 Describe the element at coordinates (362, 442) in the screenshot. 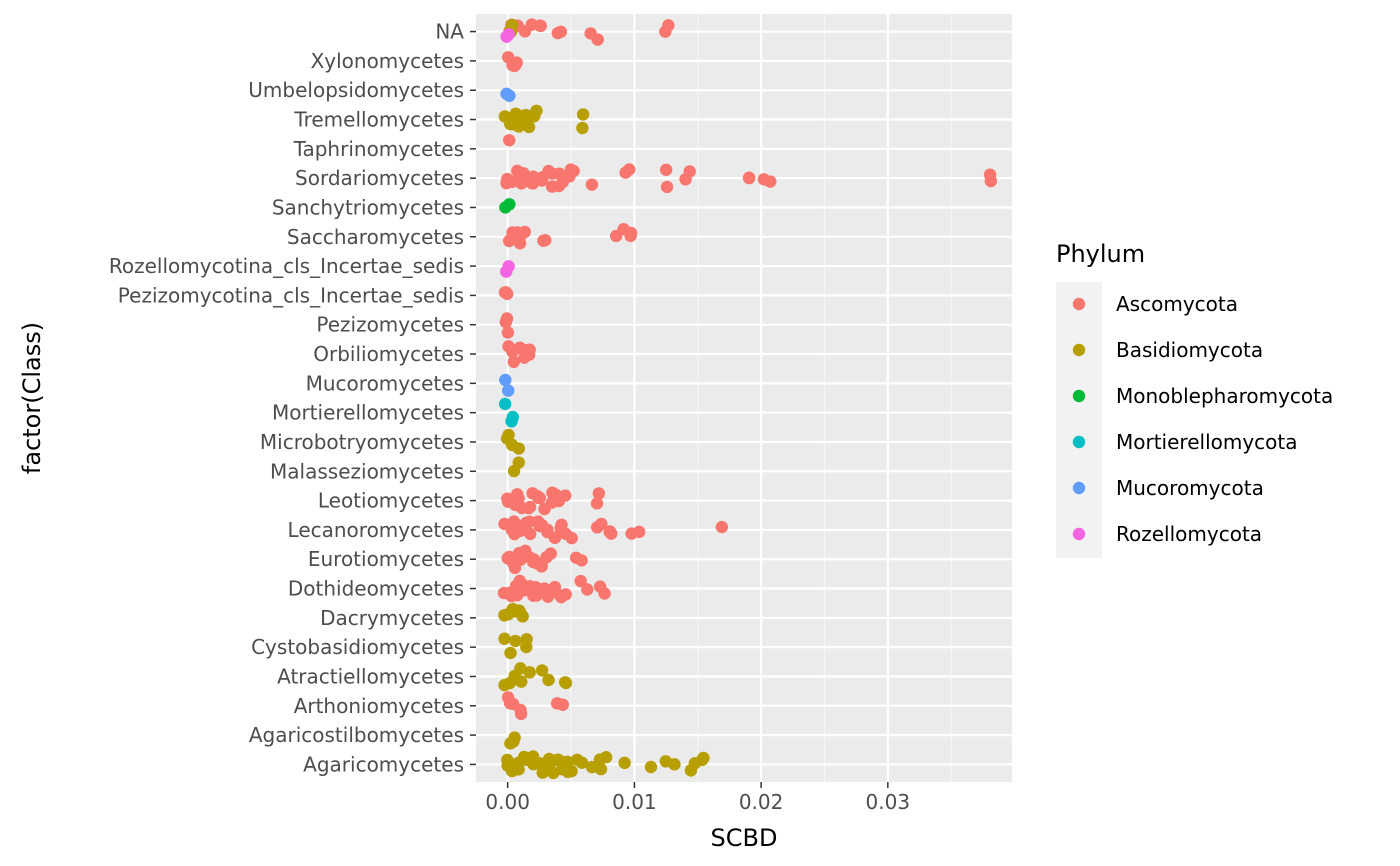

I see `y-tick-label: Microbotryomycetes` at that location.